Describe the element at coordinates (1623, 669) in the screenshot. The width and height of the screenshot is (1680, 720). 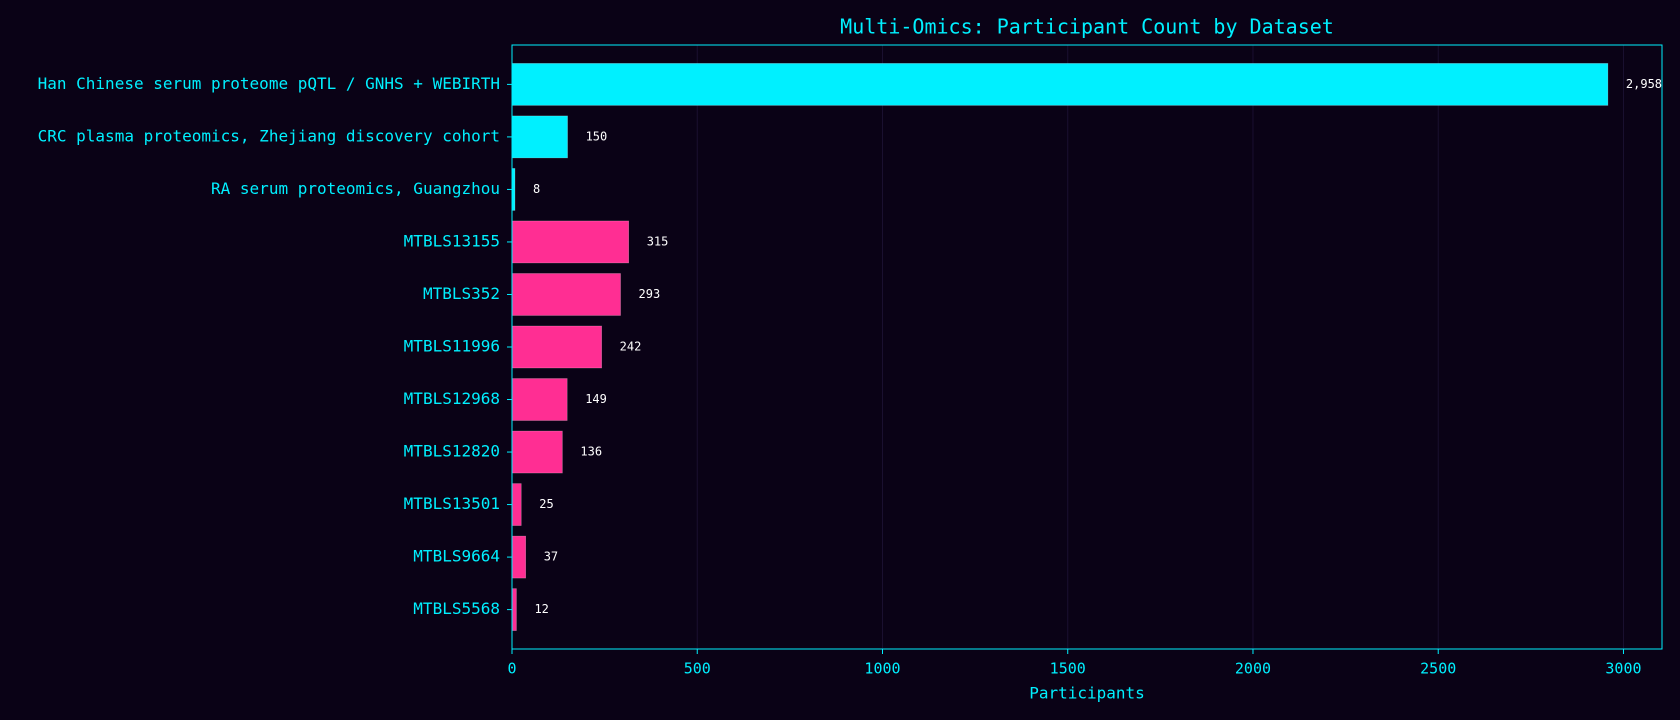
I see `x-tick-label: 3000` at that location.